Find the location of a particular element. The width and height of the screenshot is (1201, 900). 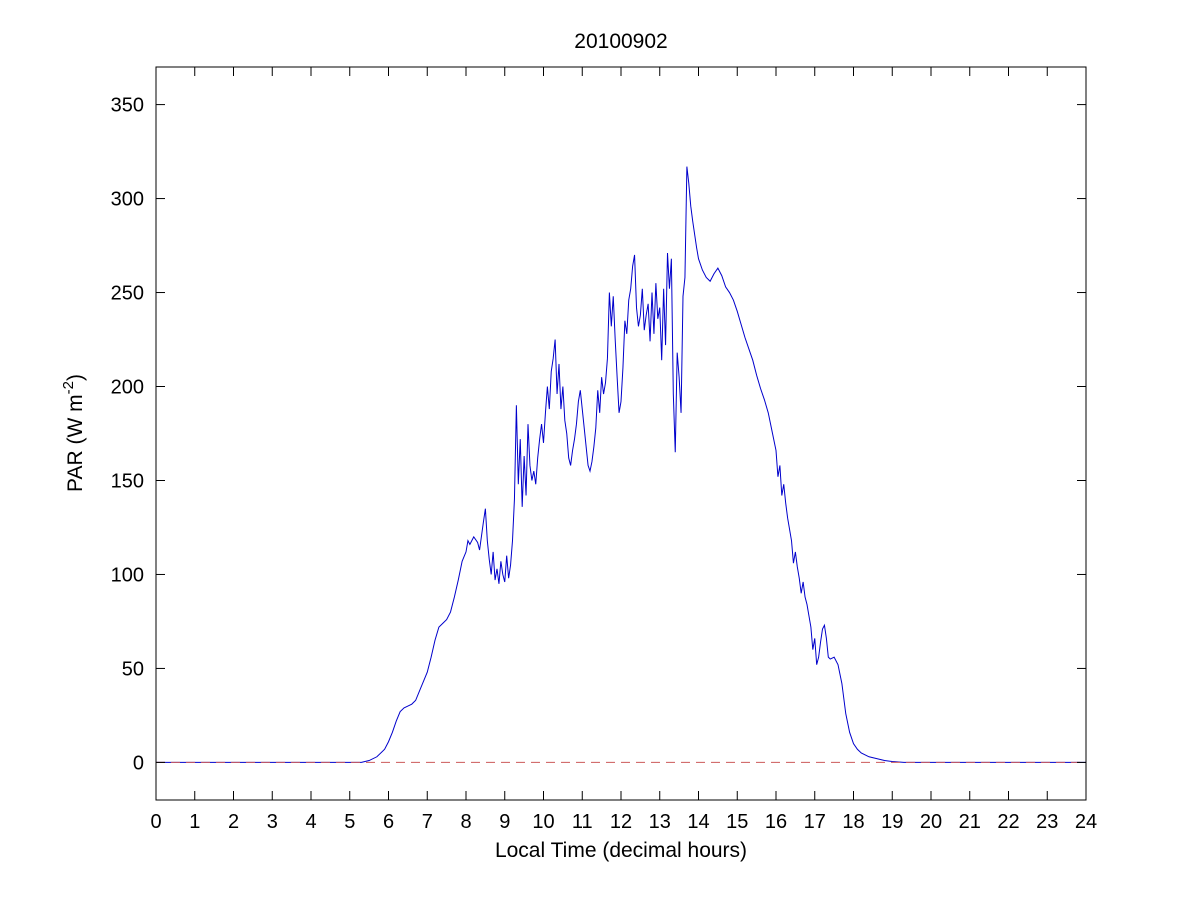

y-axis-label-main: PAR (W m is located at coordinates (75, 443).